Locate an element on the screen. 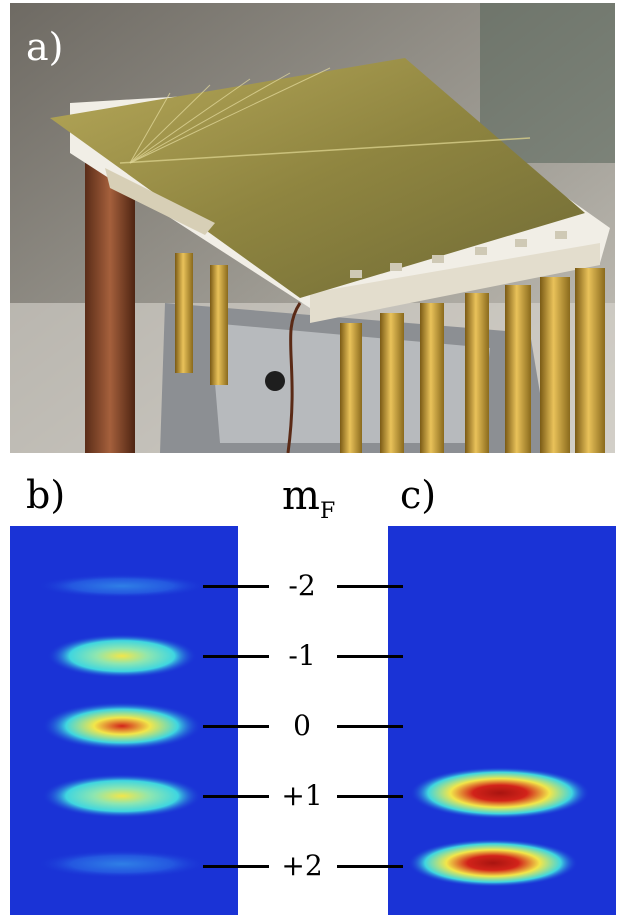 This screenshot has height=915, width=631. cloud-c-mf-plus1 is located at coordinates (500, 793).